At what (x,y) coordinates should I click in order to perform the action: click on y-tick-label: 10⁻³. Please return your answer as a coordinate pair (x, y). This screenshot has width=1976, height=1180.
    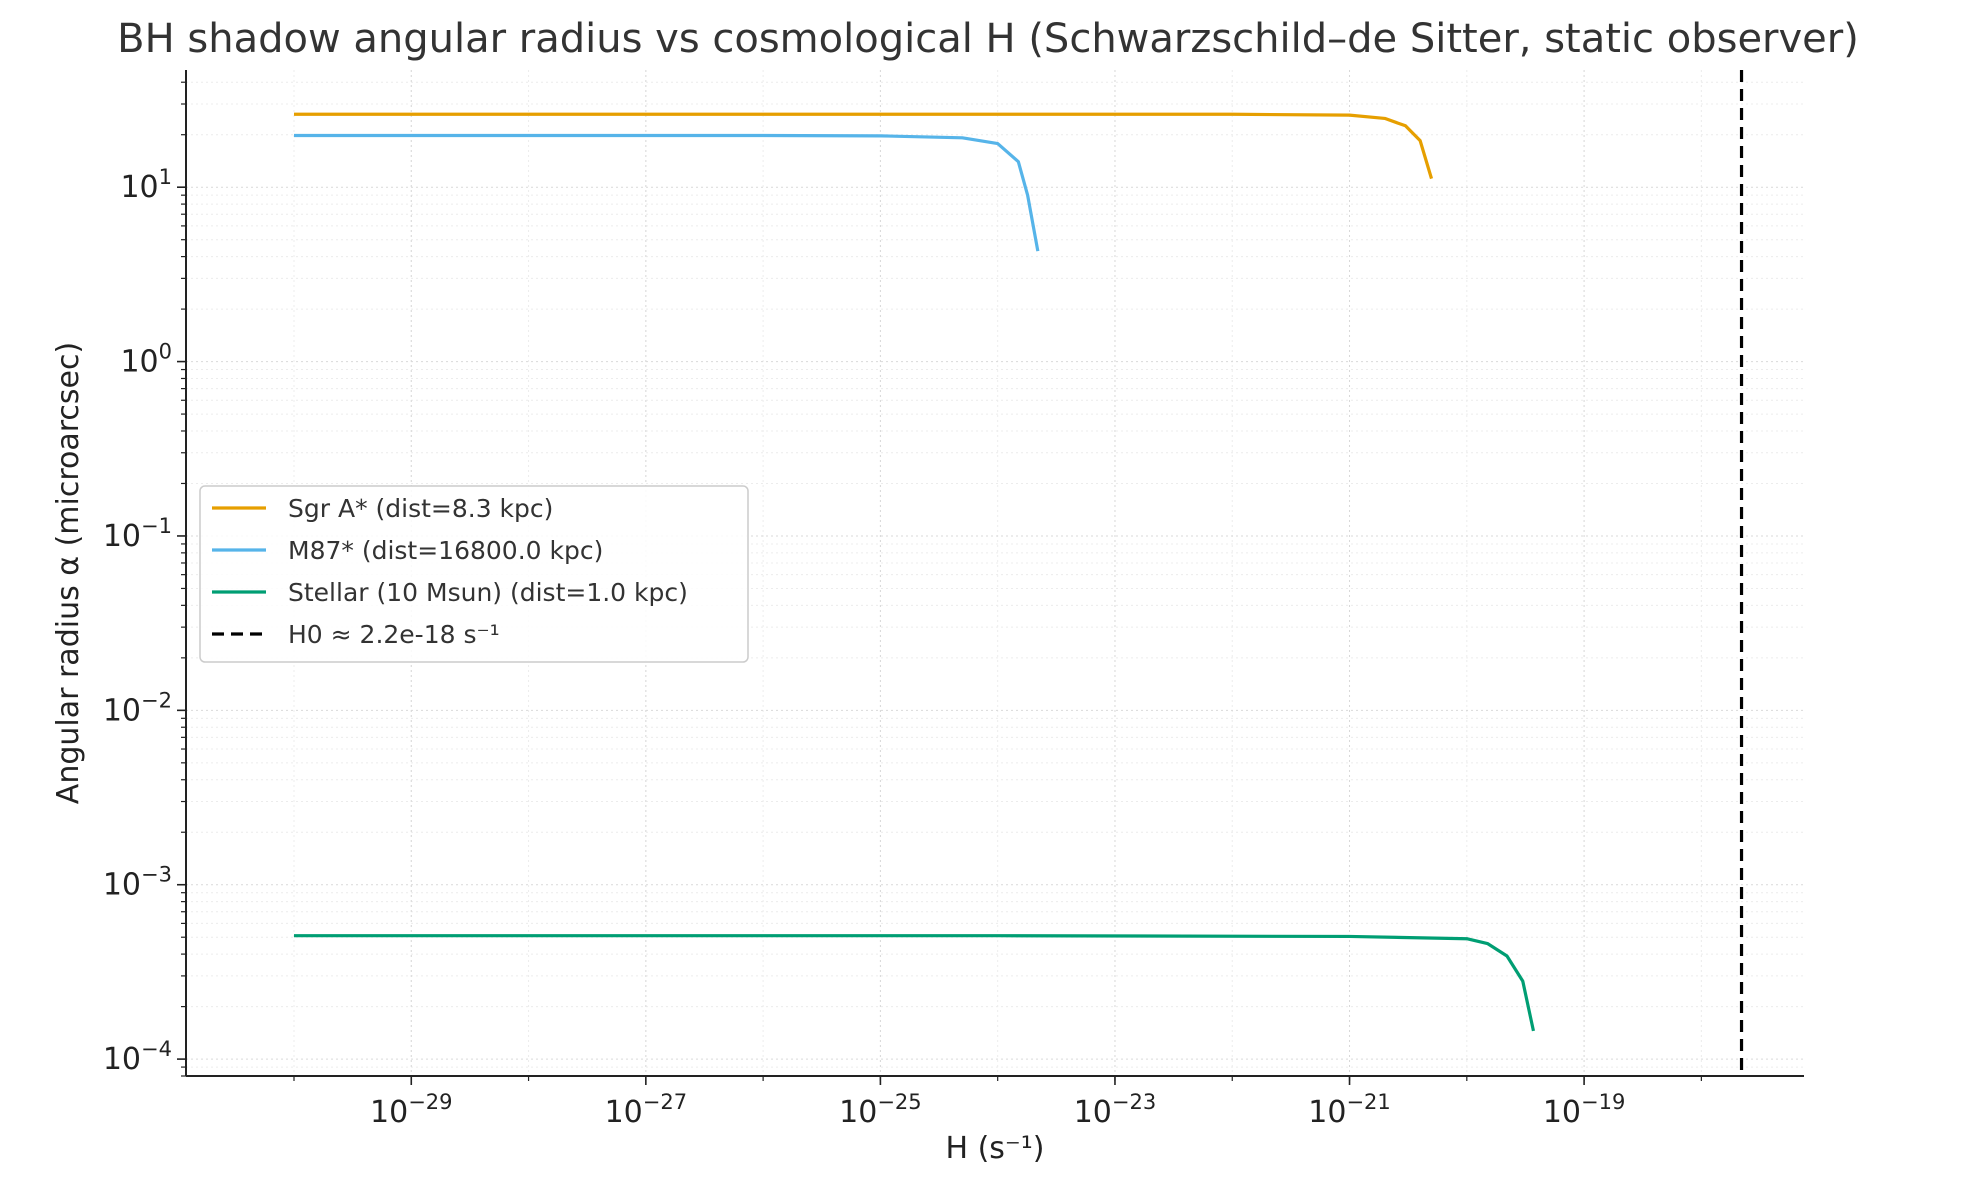
    Looking at the image, I should click on (137, 883).